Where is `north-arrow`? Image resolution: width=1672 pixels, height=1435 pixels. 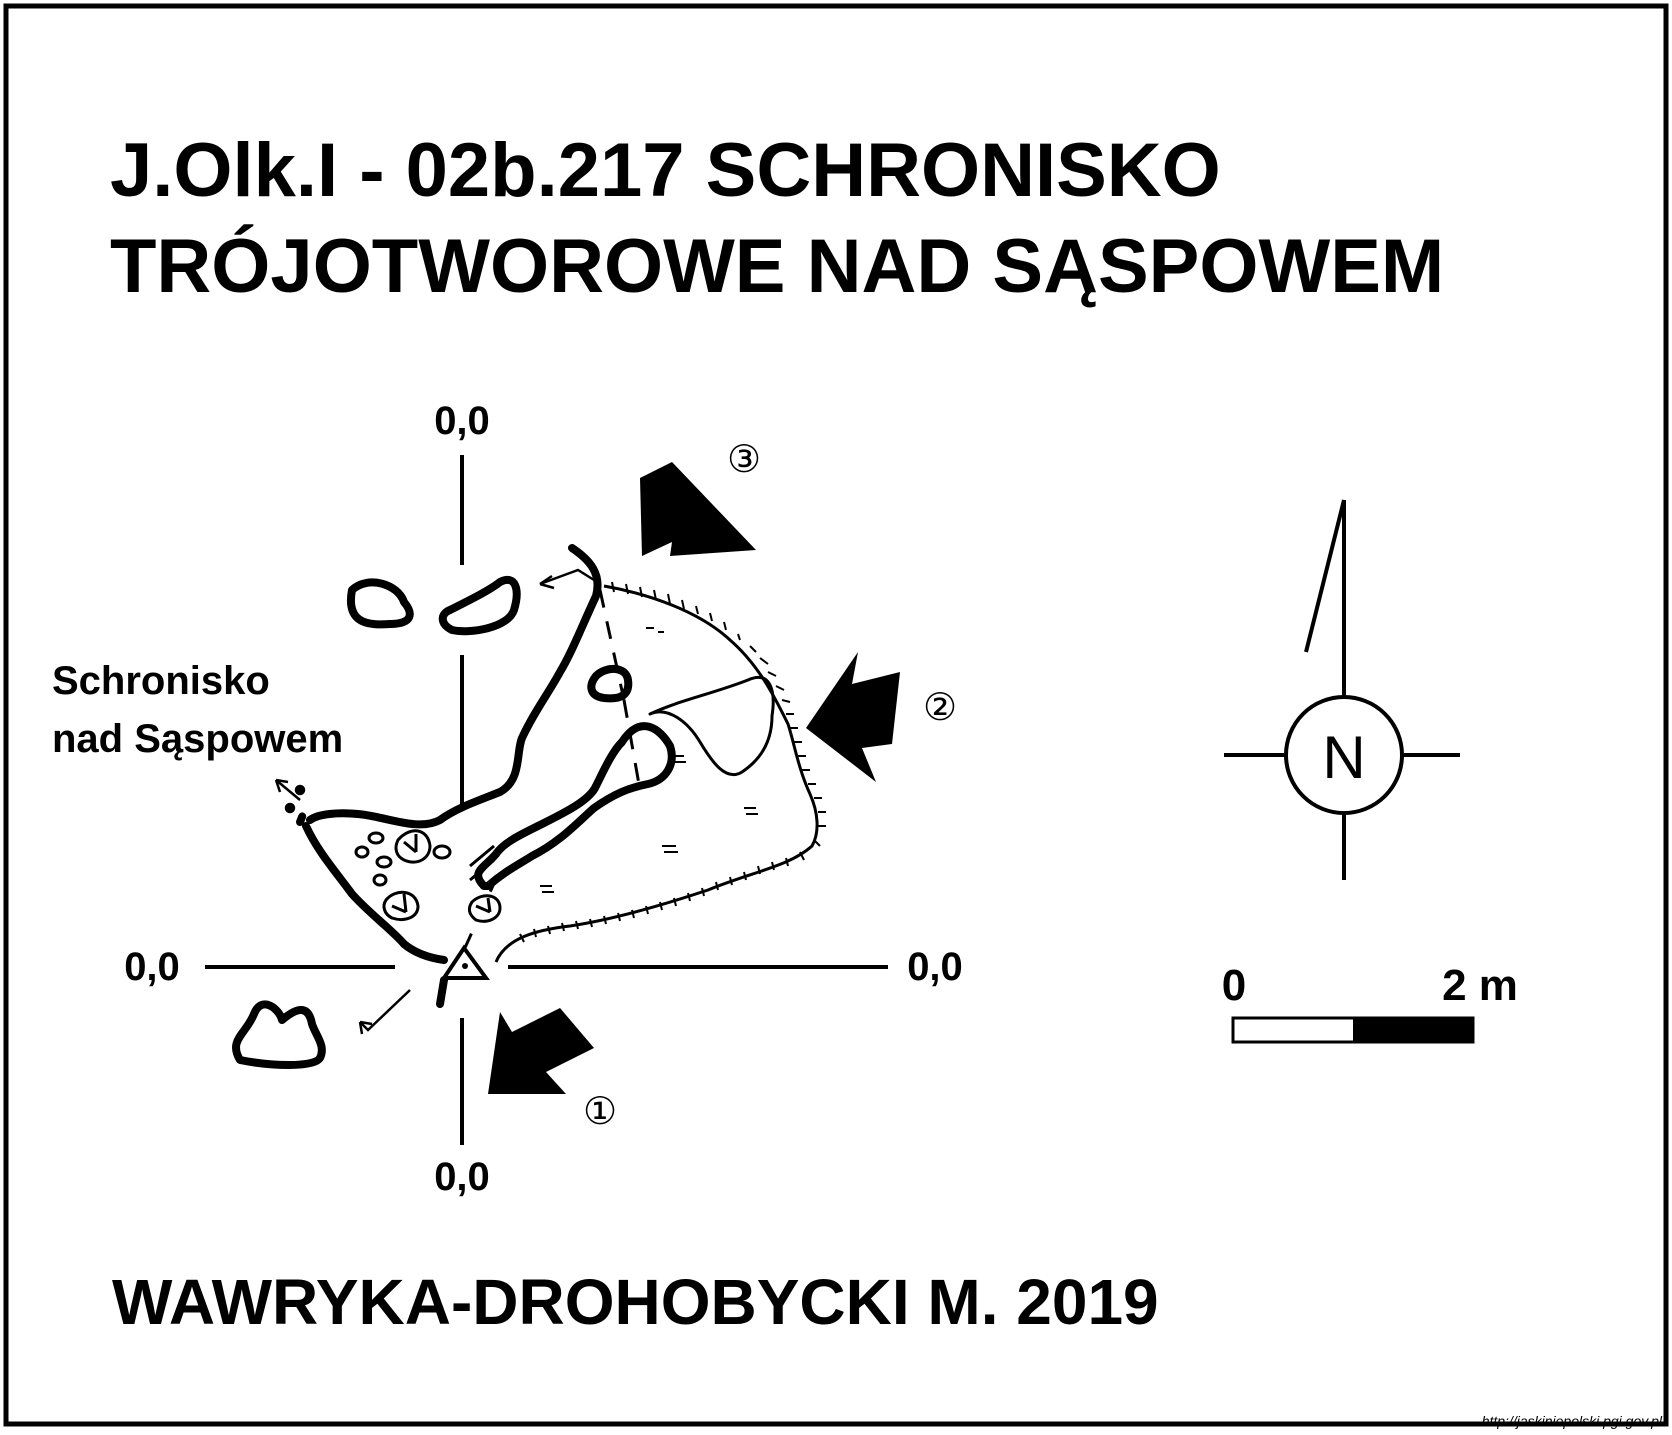 north-arrow is located at coordinates (1342, 689).